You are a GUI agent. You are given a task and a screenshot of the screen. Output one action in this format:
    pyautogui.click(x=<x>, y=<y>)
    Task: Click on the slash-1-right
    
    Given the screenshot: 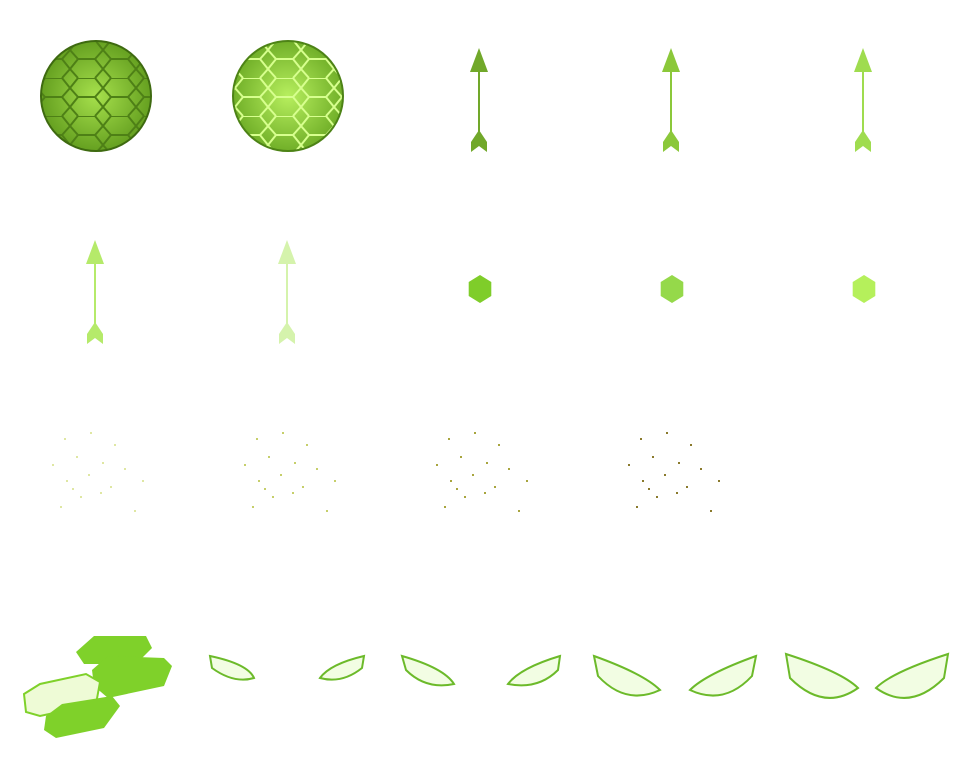 What is the action you would take?
    pyautogui.click(x=342, y=667)
    